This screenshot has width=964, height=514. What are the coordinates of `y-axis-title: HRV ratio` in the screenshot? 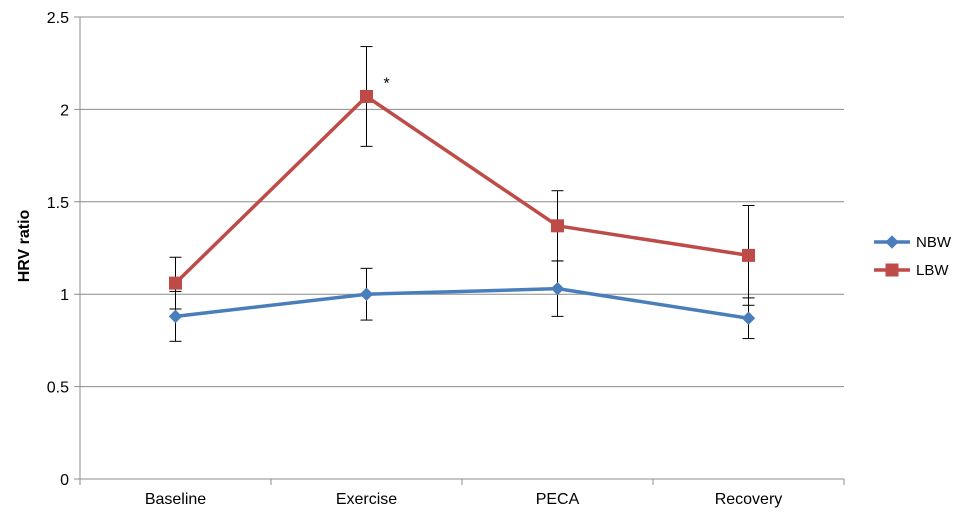 It's located at (24, 245).